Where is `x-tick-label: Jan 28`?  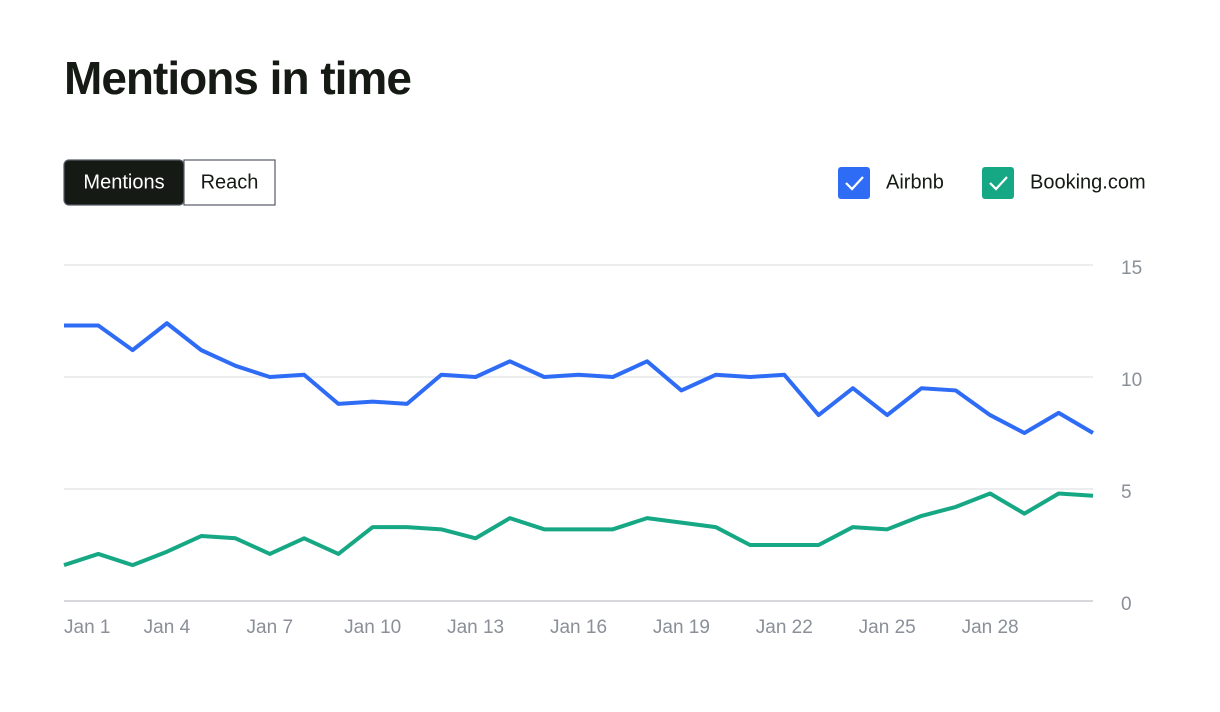
x-tick-label: Jan 28 is located at coordinates (990, 627).